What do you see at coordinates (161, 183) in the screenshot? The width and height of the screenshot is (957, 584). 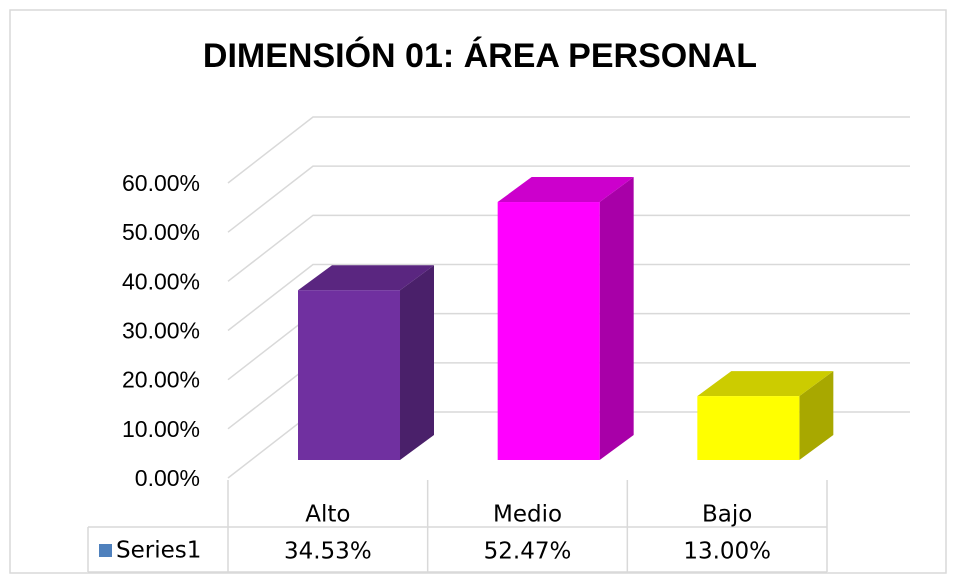 I see `y-tick-label: 60.00%` at bounding box center [161, 183].